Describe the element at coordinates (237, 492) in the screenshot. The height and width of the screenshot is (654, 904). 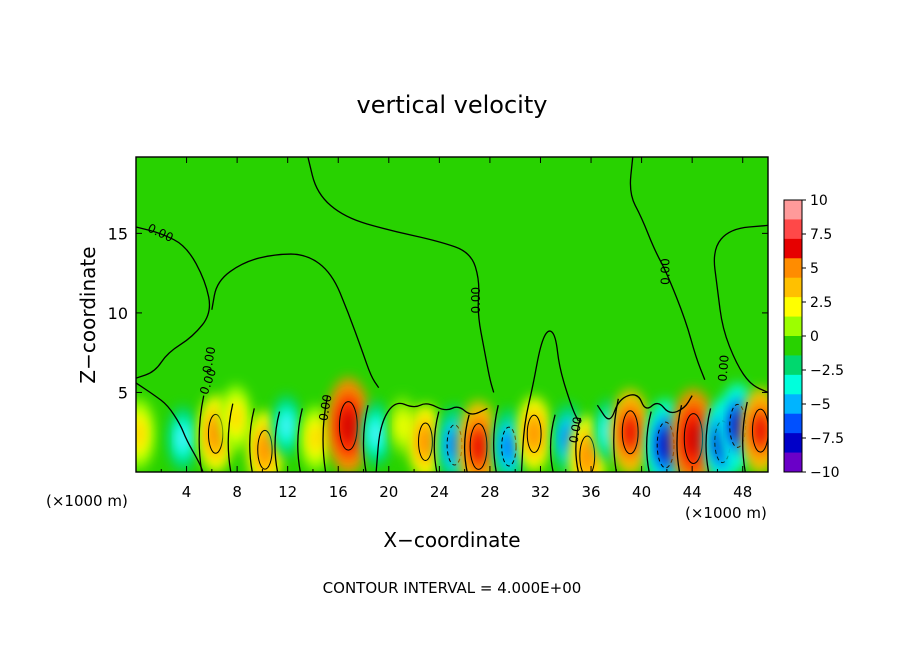
I see `x-tick-label: 8` at that location.